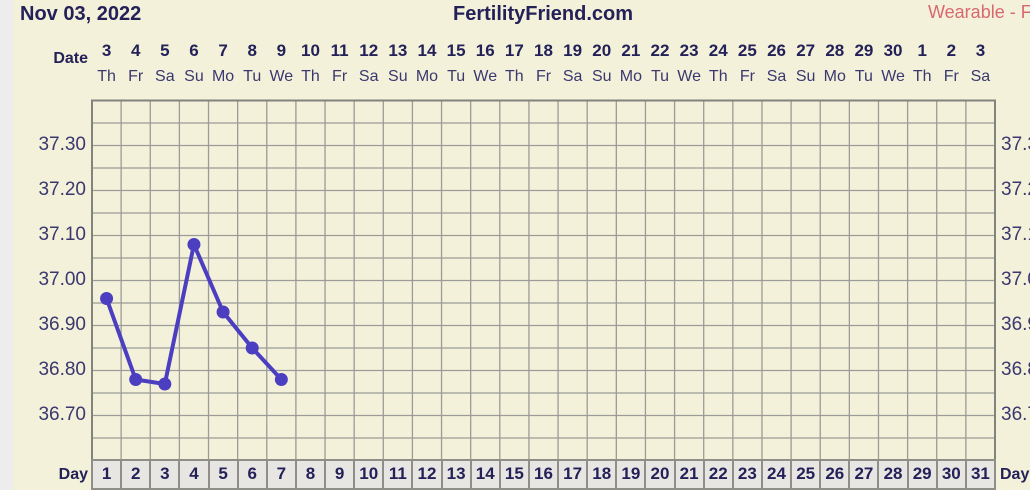  Describe the element at coordinates (543, 474) in the screenshot. I see `cycle-day-cell-16: 16` at that location.